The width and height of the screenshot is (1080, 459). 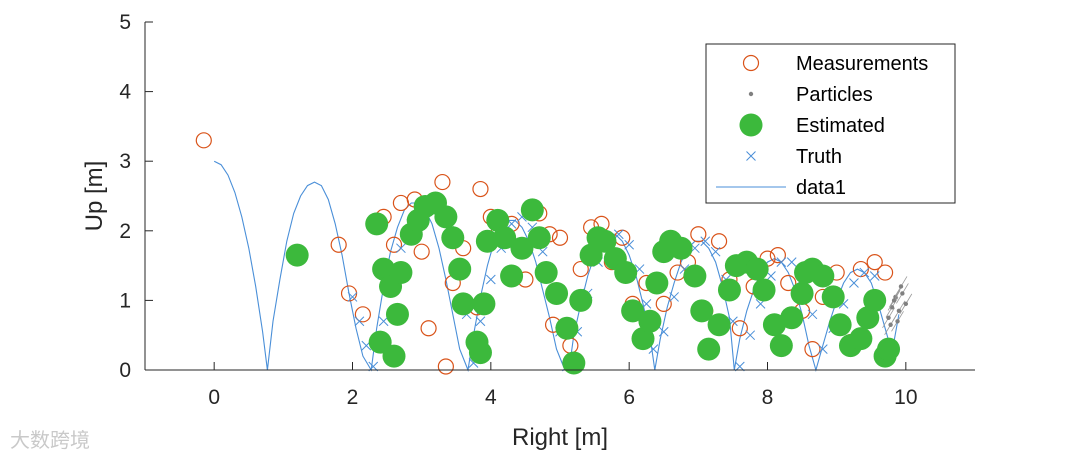 I want to click on legend-marker-measurements, so click(x=751, y=63).